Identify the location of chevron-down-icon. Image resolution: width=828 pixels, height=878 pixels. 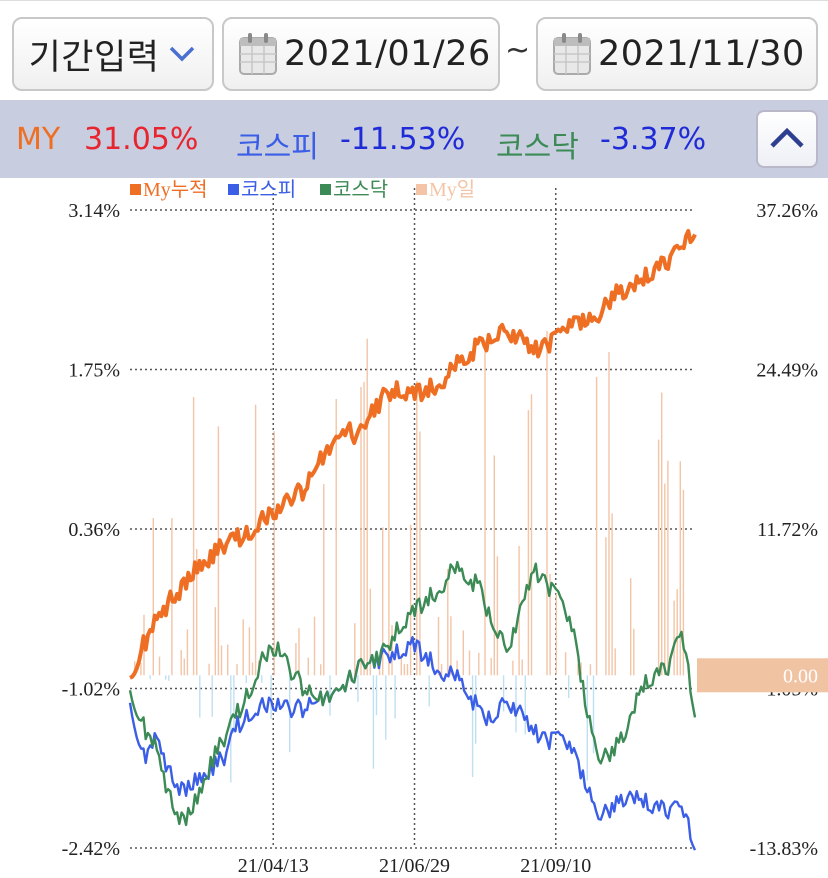
(182, 54).